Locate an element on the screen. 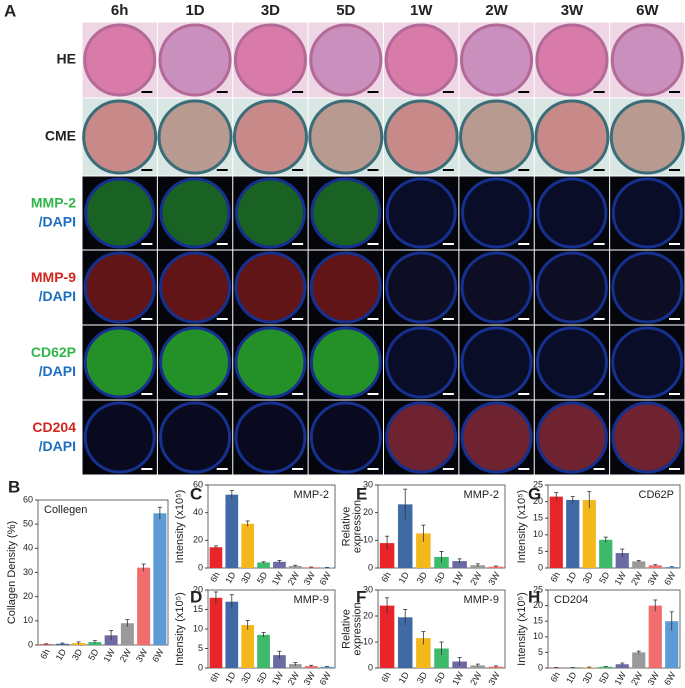 This screenshot has height=688, width=685. y-tick-label: 50 is located at coordinates (28, 524).